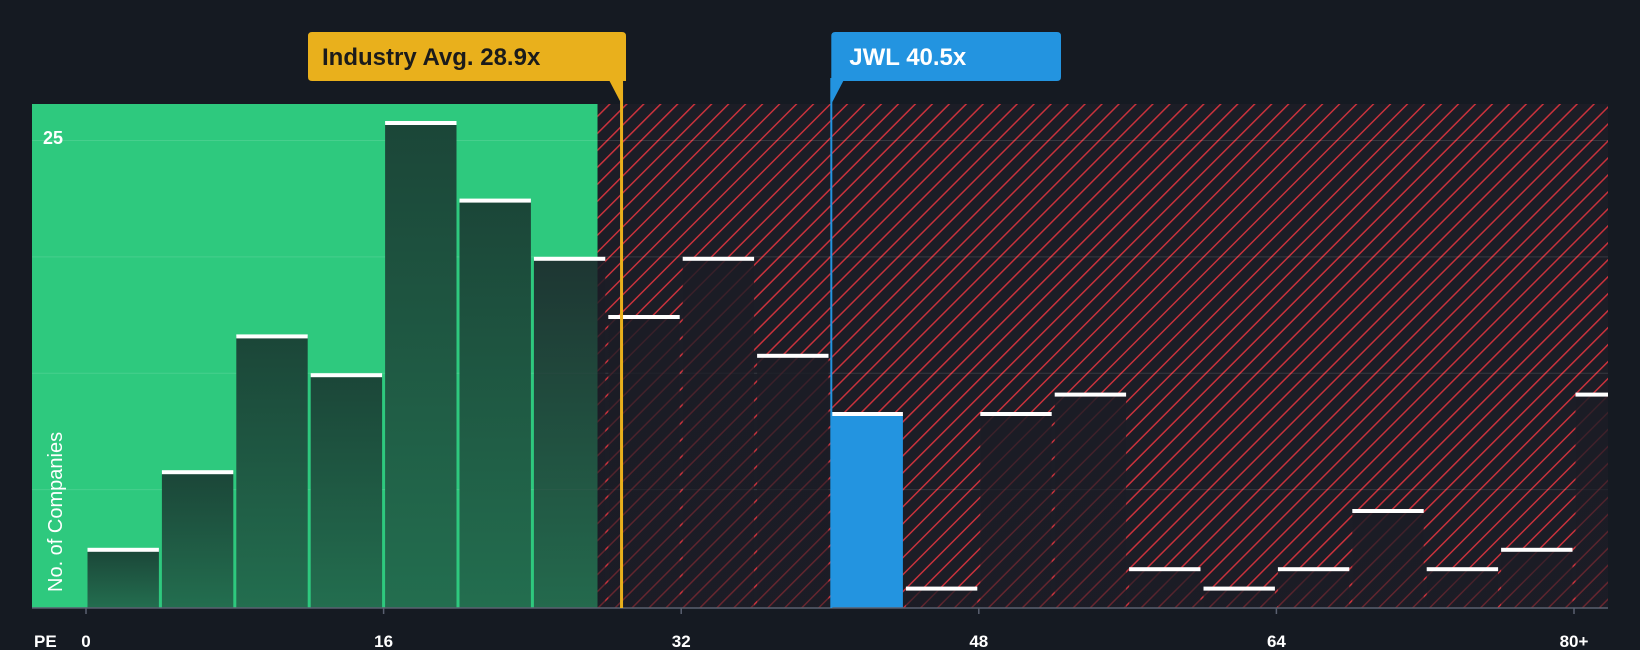 This screenshot has height=650, width=1640. I want to click on industry-avg-label: Industry Avg. 28.9x, so click(431, 57).